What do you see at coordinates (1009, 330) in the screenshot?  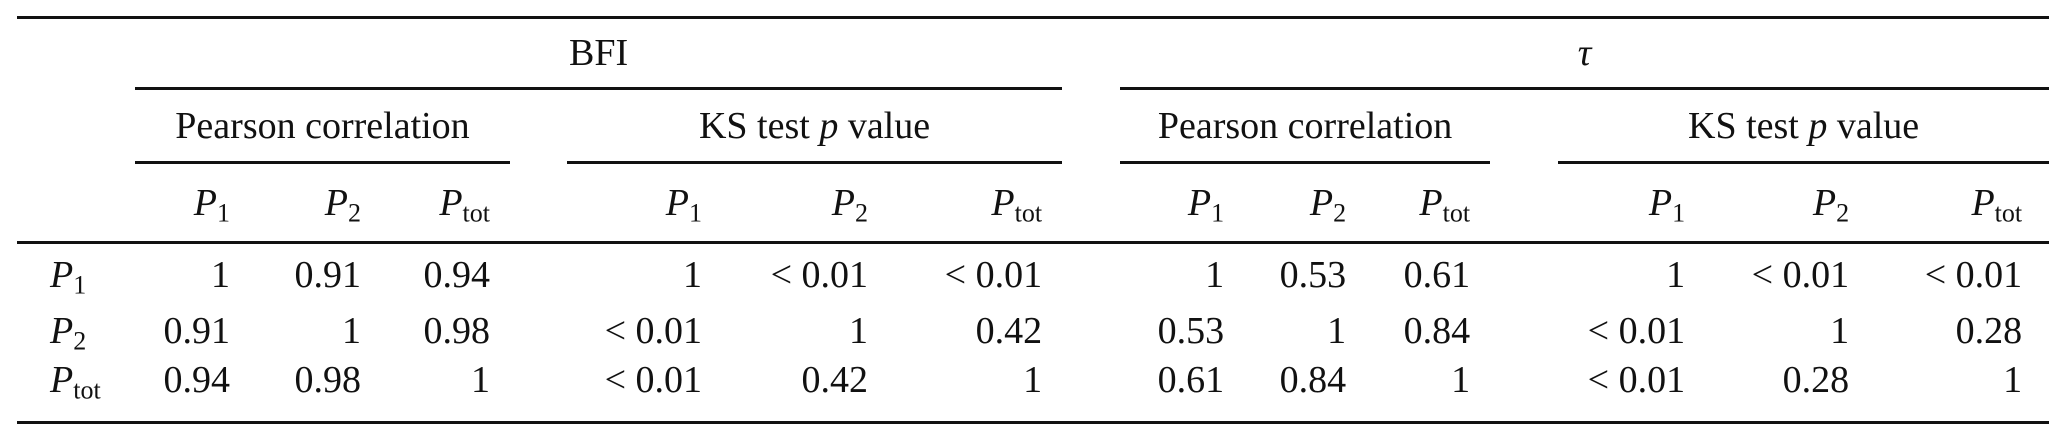 I see `cell-bfi-ks: 0.42` at bounding box center [1009, 330].